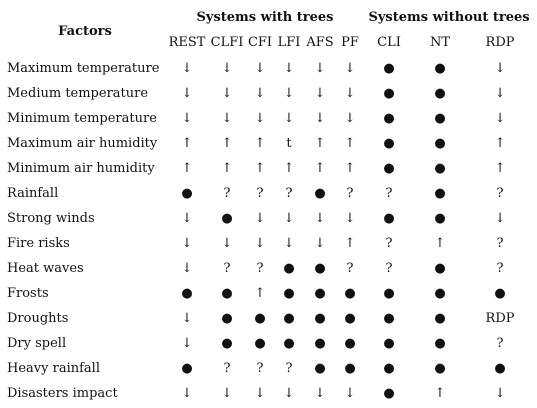 This screenshot has width=537, height=408. What do you see at coordinates (269, 268) in the screenshot?
I see `table-row: Heat waves ↓?? ● ●?? ●?` at bounding box center [269, 268].